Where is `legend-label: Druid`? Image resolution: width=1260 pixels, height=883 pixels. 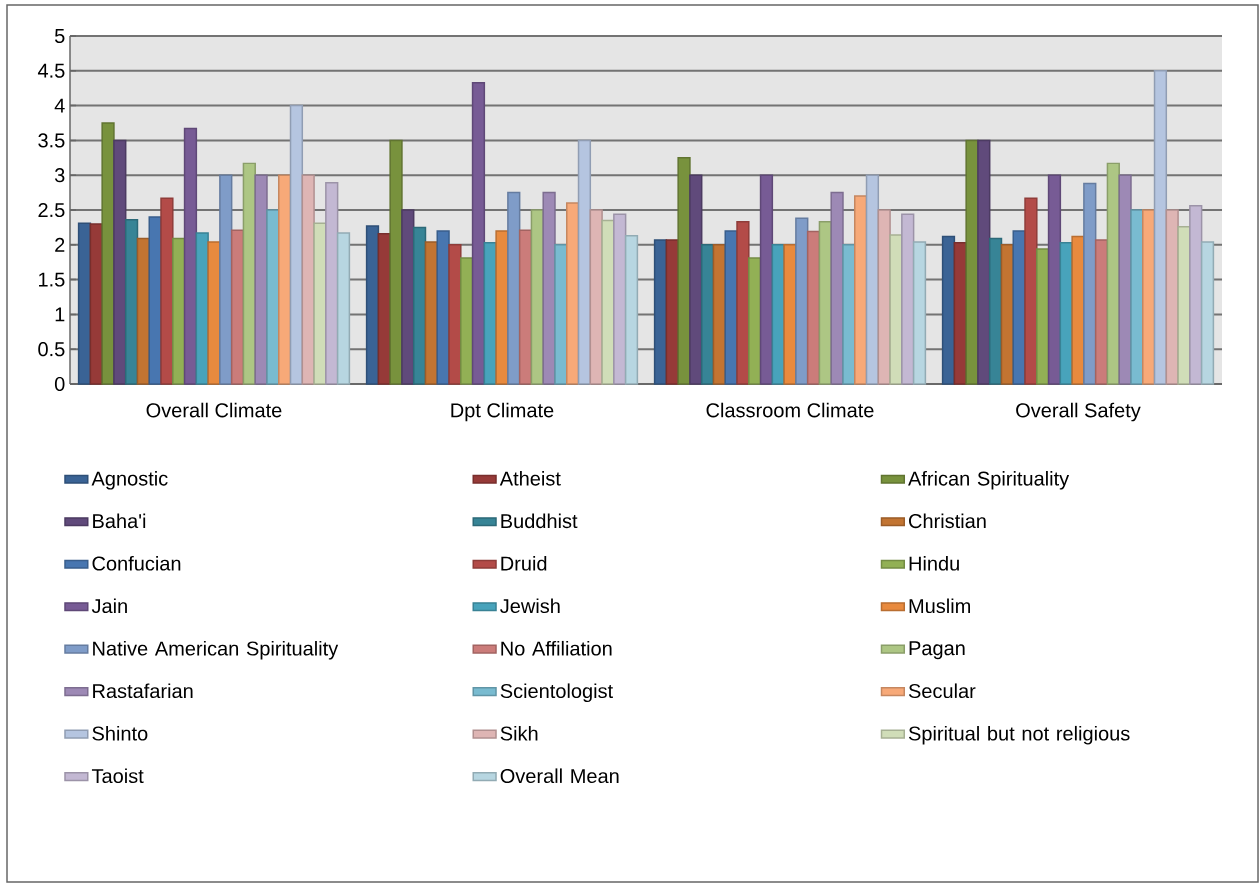 legend-label: Druid is located at coordinates (524, 563).